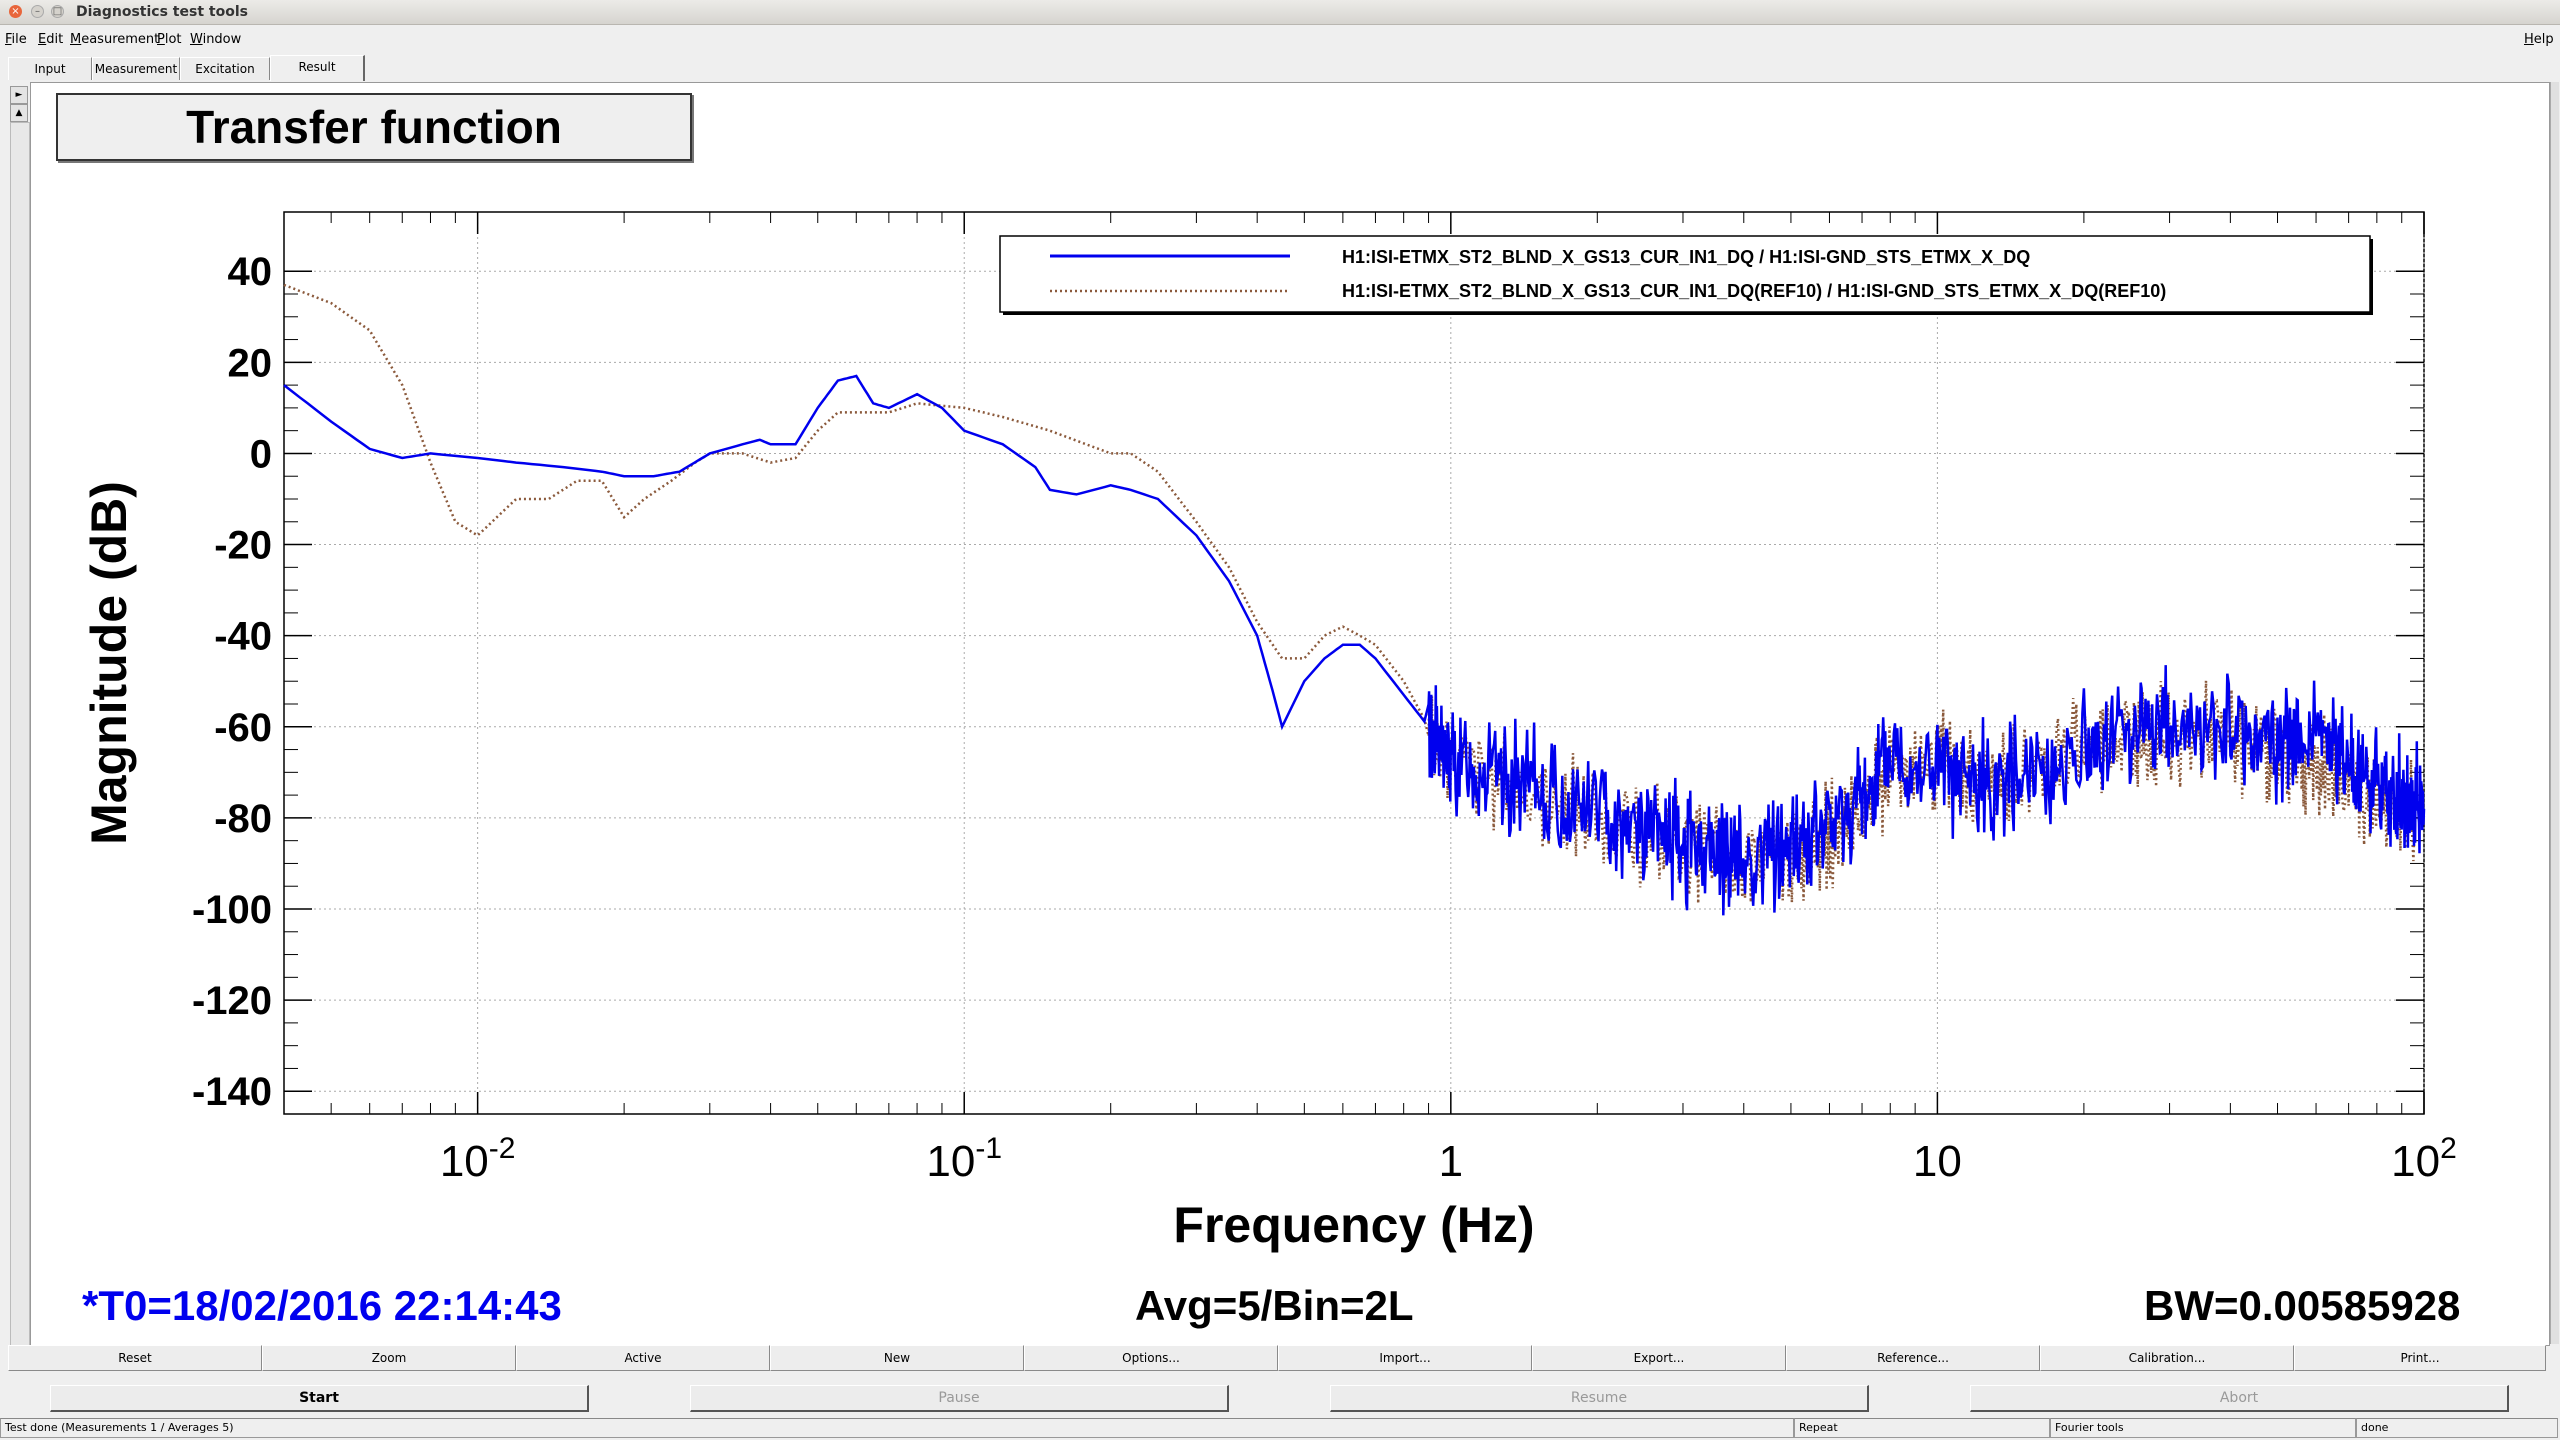 The height and width of the screenshot is (1440, 2560). I want to click on minimize-icon: –, so click(37, 11).